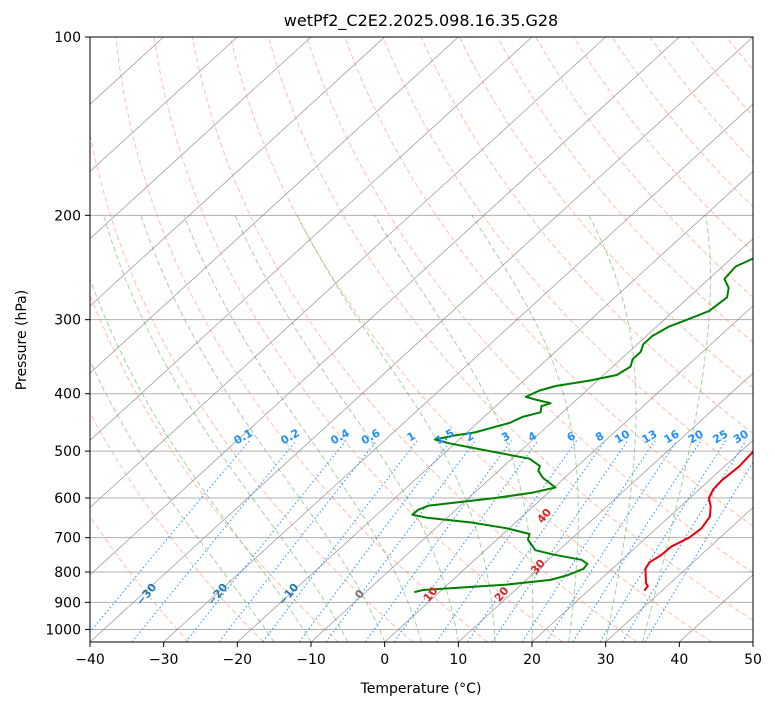 The width and height of the screenshot is (775, 708). Describe the element at coordinates (606, 660) in the screenshot. I see `x-tick-label: 30` at that location.